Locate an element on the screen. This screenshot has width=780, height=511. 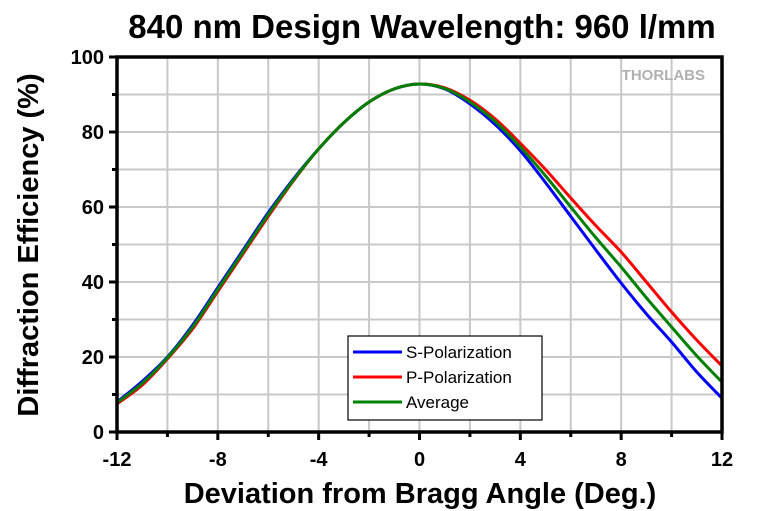
legend-label: Average is located at coordinates (437, 402).